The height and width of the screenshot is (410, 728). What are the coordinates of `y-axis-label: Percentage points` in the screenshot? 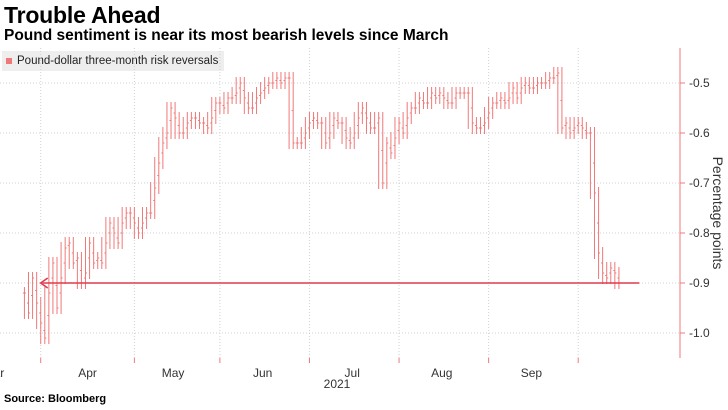 It's located at (718, 213).